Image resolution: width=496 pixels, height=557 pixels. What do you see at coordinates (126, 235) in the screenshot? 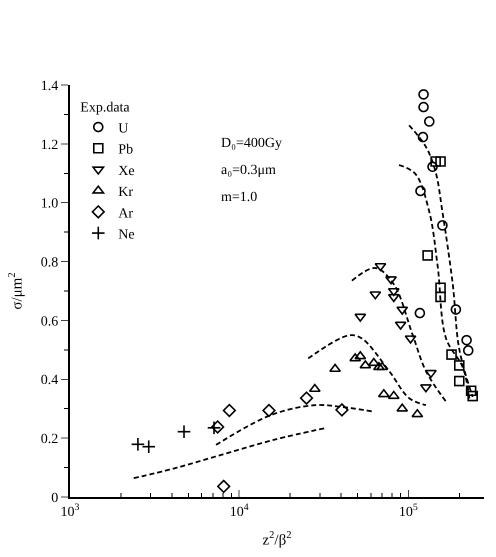
I see `legend-label: Ne` at bounding box center [126, 235].